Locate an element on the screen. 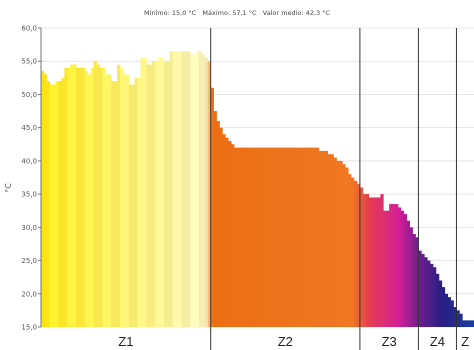 The height and width of the screenshot is (350, 474). y-tick-label: 35,0 is located at coordinates (29, 195).